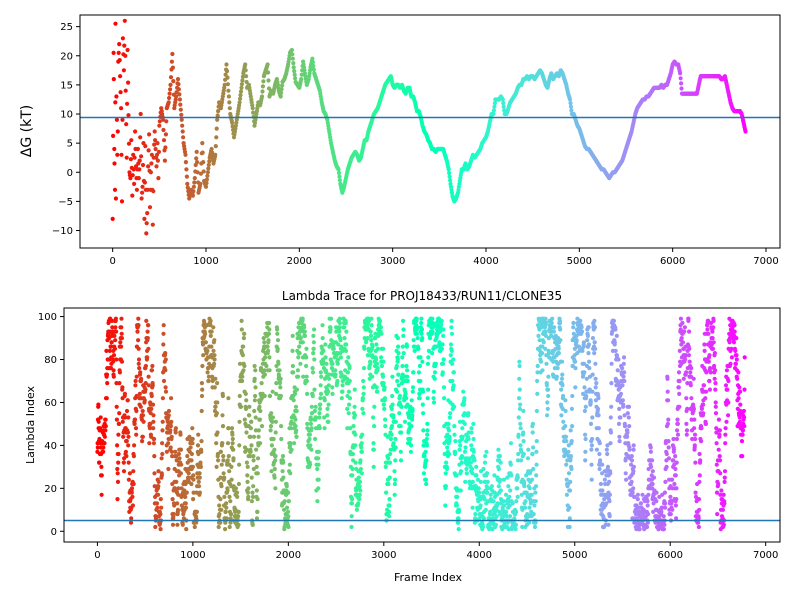  Describe the element at coordinates (428, 577) in the screenshot. I see `lambda-x-axis-label: Frame Index` at that location.